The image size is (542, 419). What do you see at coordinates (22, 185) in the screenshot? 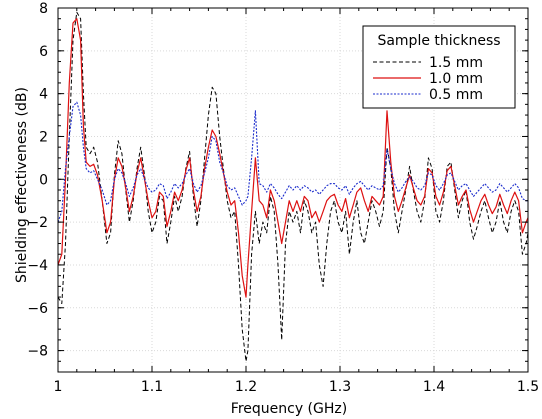
I see `y-axis-label: Shielding effectiveness (dB)` at bounding box center [22, 185].